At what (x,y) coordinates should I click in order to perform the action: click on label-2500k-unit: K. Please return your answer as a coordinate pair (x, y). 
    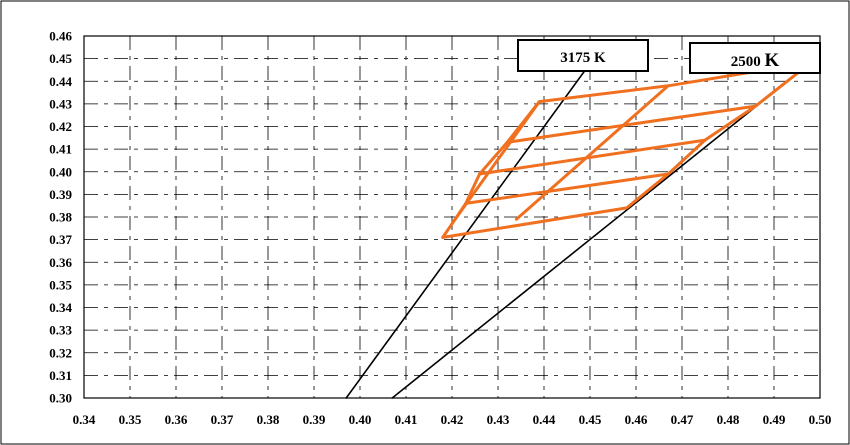
    Looking at the image, I should click on (771, 60).